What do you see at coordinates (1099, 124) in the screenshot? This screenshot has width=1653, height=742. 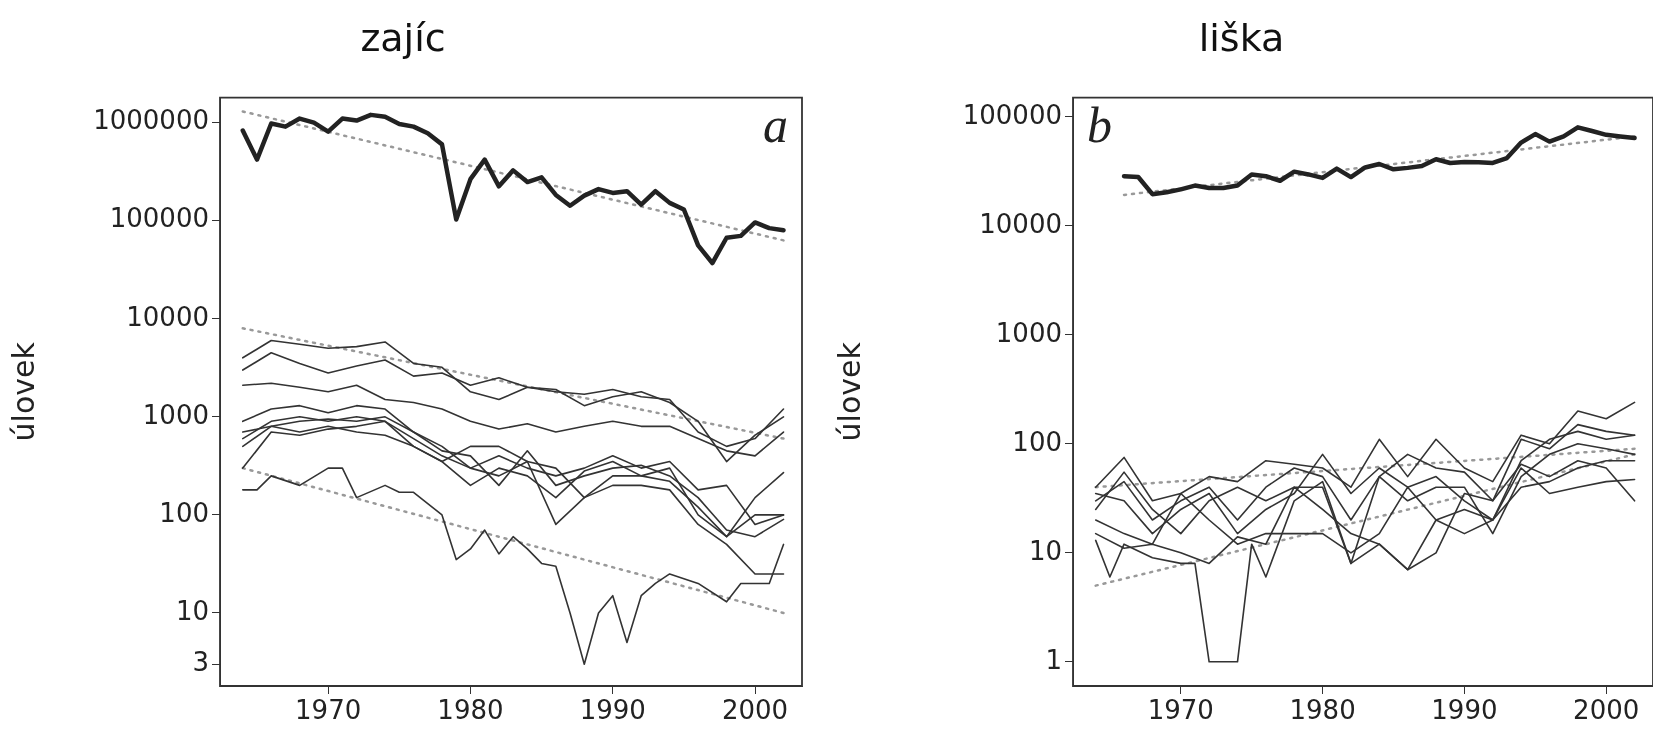 I see `annotation: b` at bounding box center [1099, 124].